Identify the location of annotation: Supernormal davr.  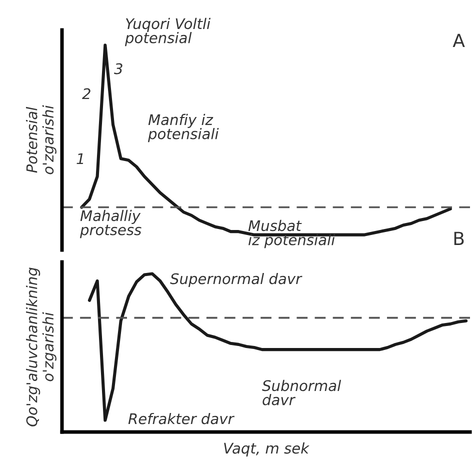
(236, 280).